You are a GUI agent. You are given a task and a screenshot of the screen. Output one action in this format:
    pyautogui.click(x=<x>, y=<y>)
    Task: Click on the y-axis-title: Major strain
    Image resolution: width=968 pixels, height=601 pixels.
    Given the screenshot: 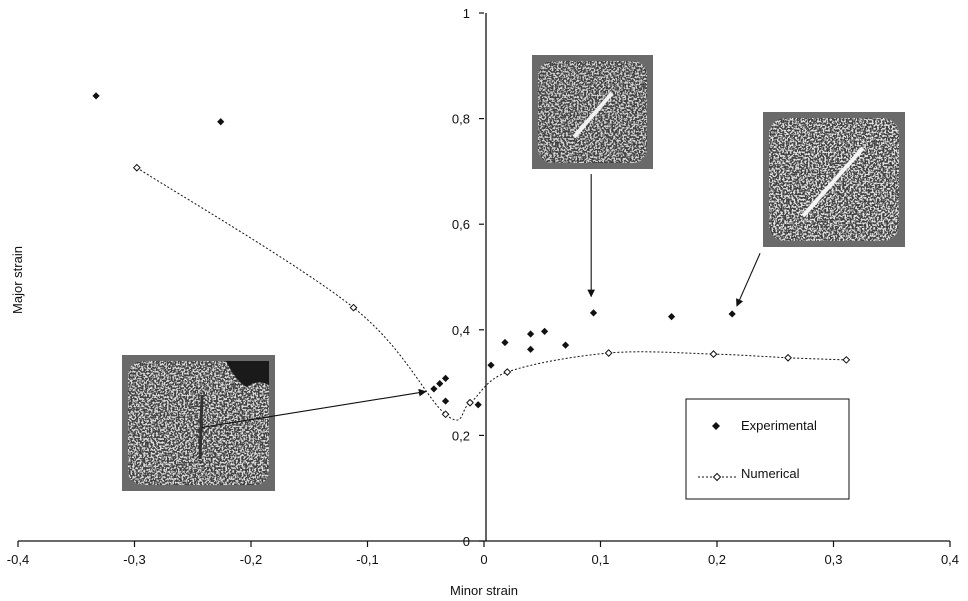 What is the action you would take?
    pyautogui.click(x=17, y=280)
    